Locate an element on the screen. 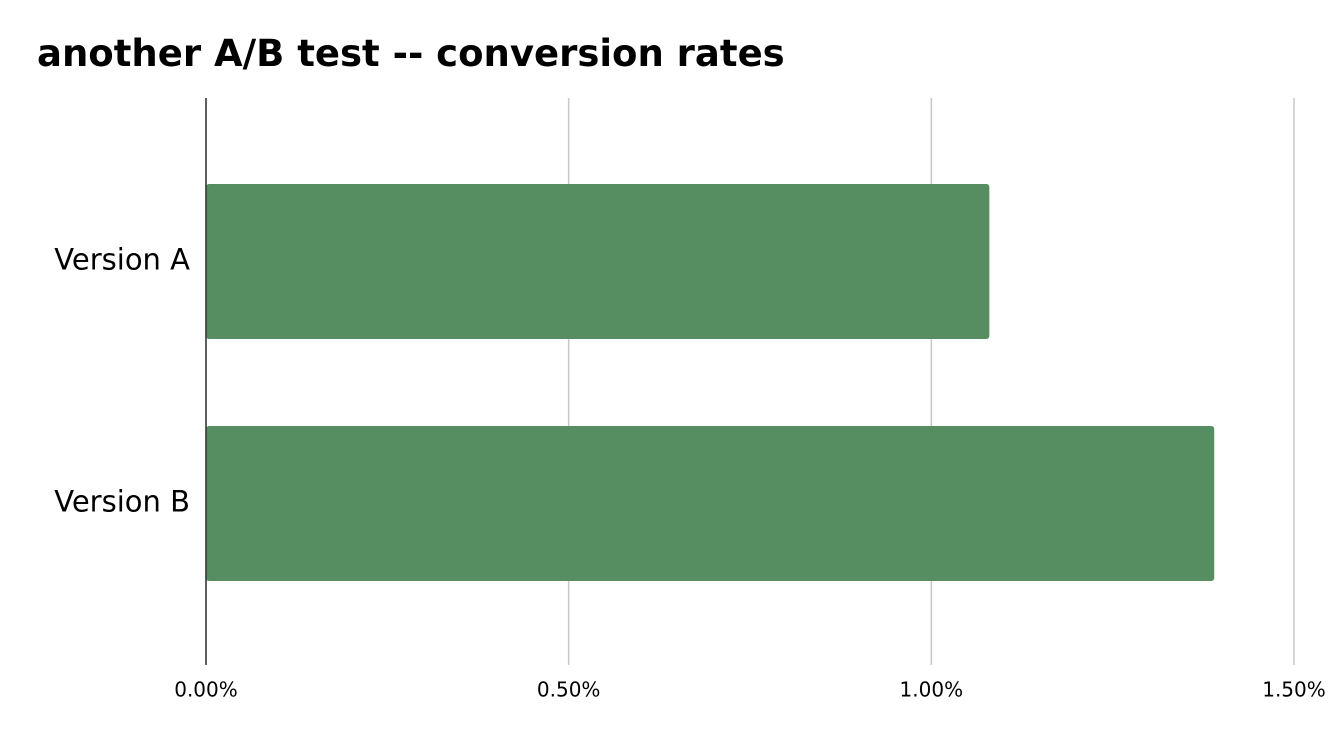 Image resolution: width=1332 pixels, height=732 pixels. x-tick-label: 0.00% is located at coordinates (206, 690).